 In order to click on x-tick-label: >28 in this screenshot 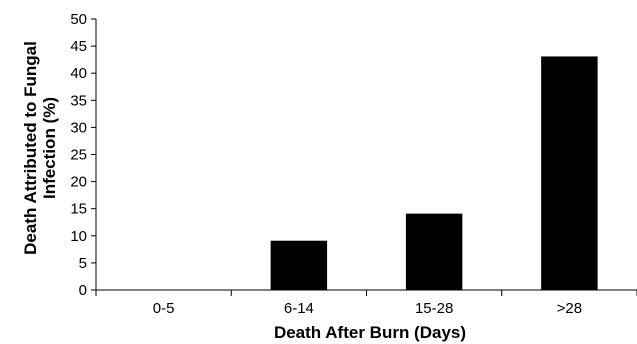, I will do `click(569, 308)`.